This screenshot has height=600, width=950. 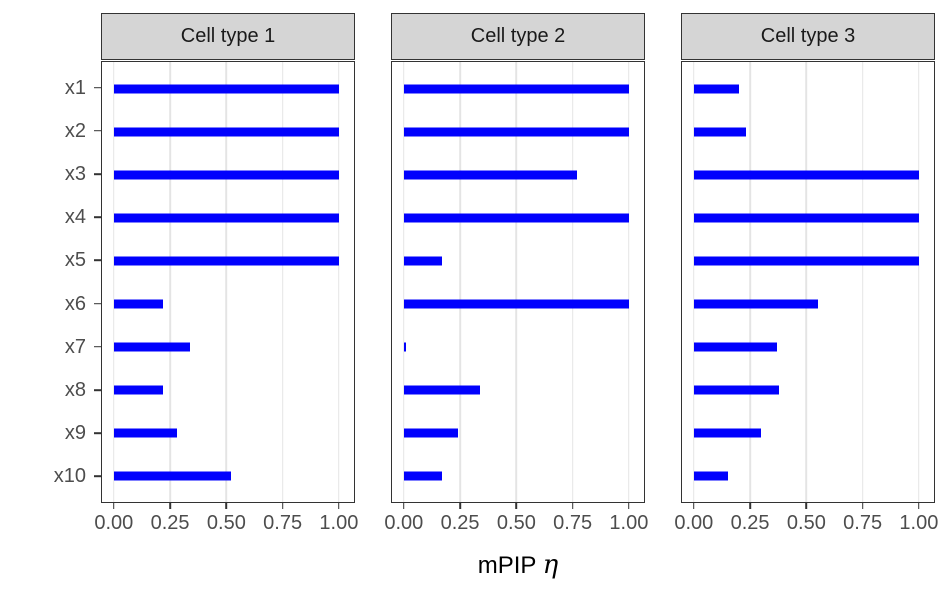 I want to click on y-axis-row-x2: x2, so click(x=50, y=130).